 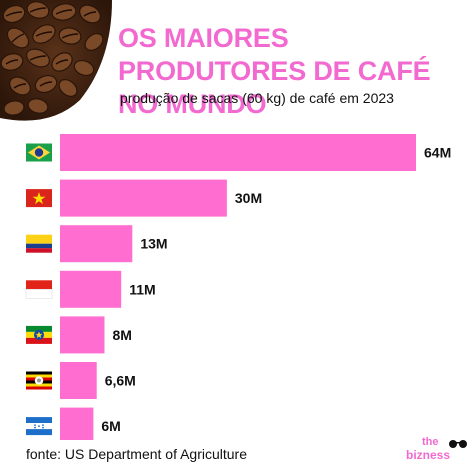 What do you see at coordinates (39, 289) in the screenshot?
I see `indonesia-flag` at bounding box center [39, 289].